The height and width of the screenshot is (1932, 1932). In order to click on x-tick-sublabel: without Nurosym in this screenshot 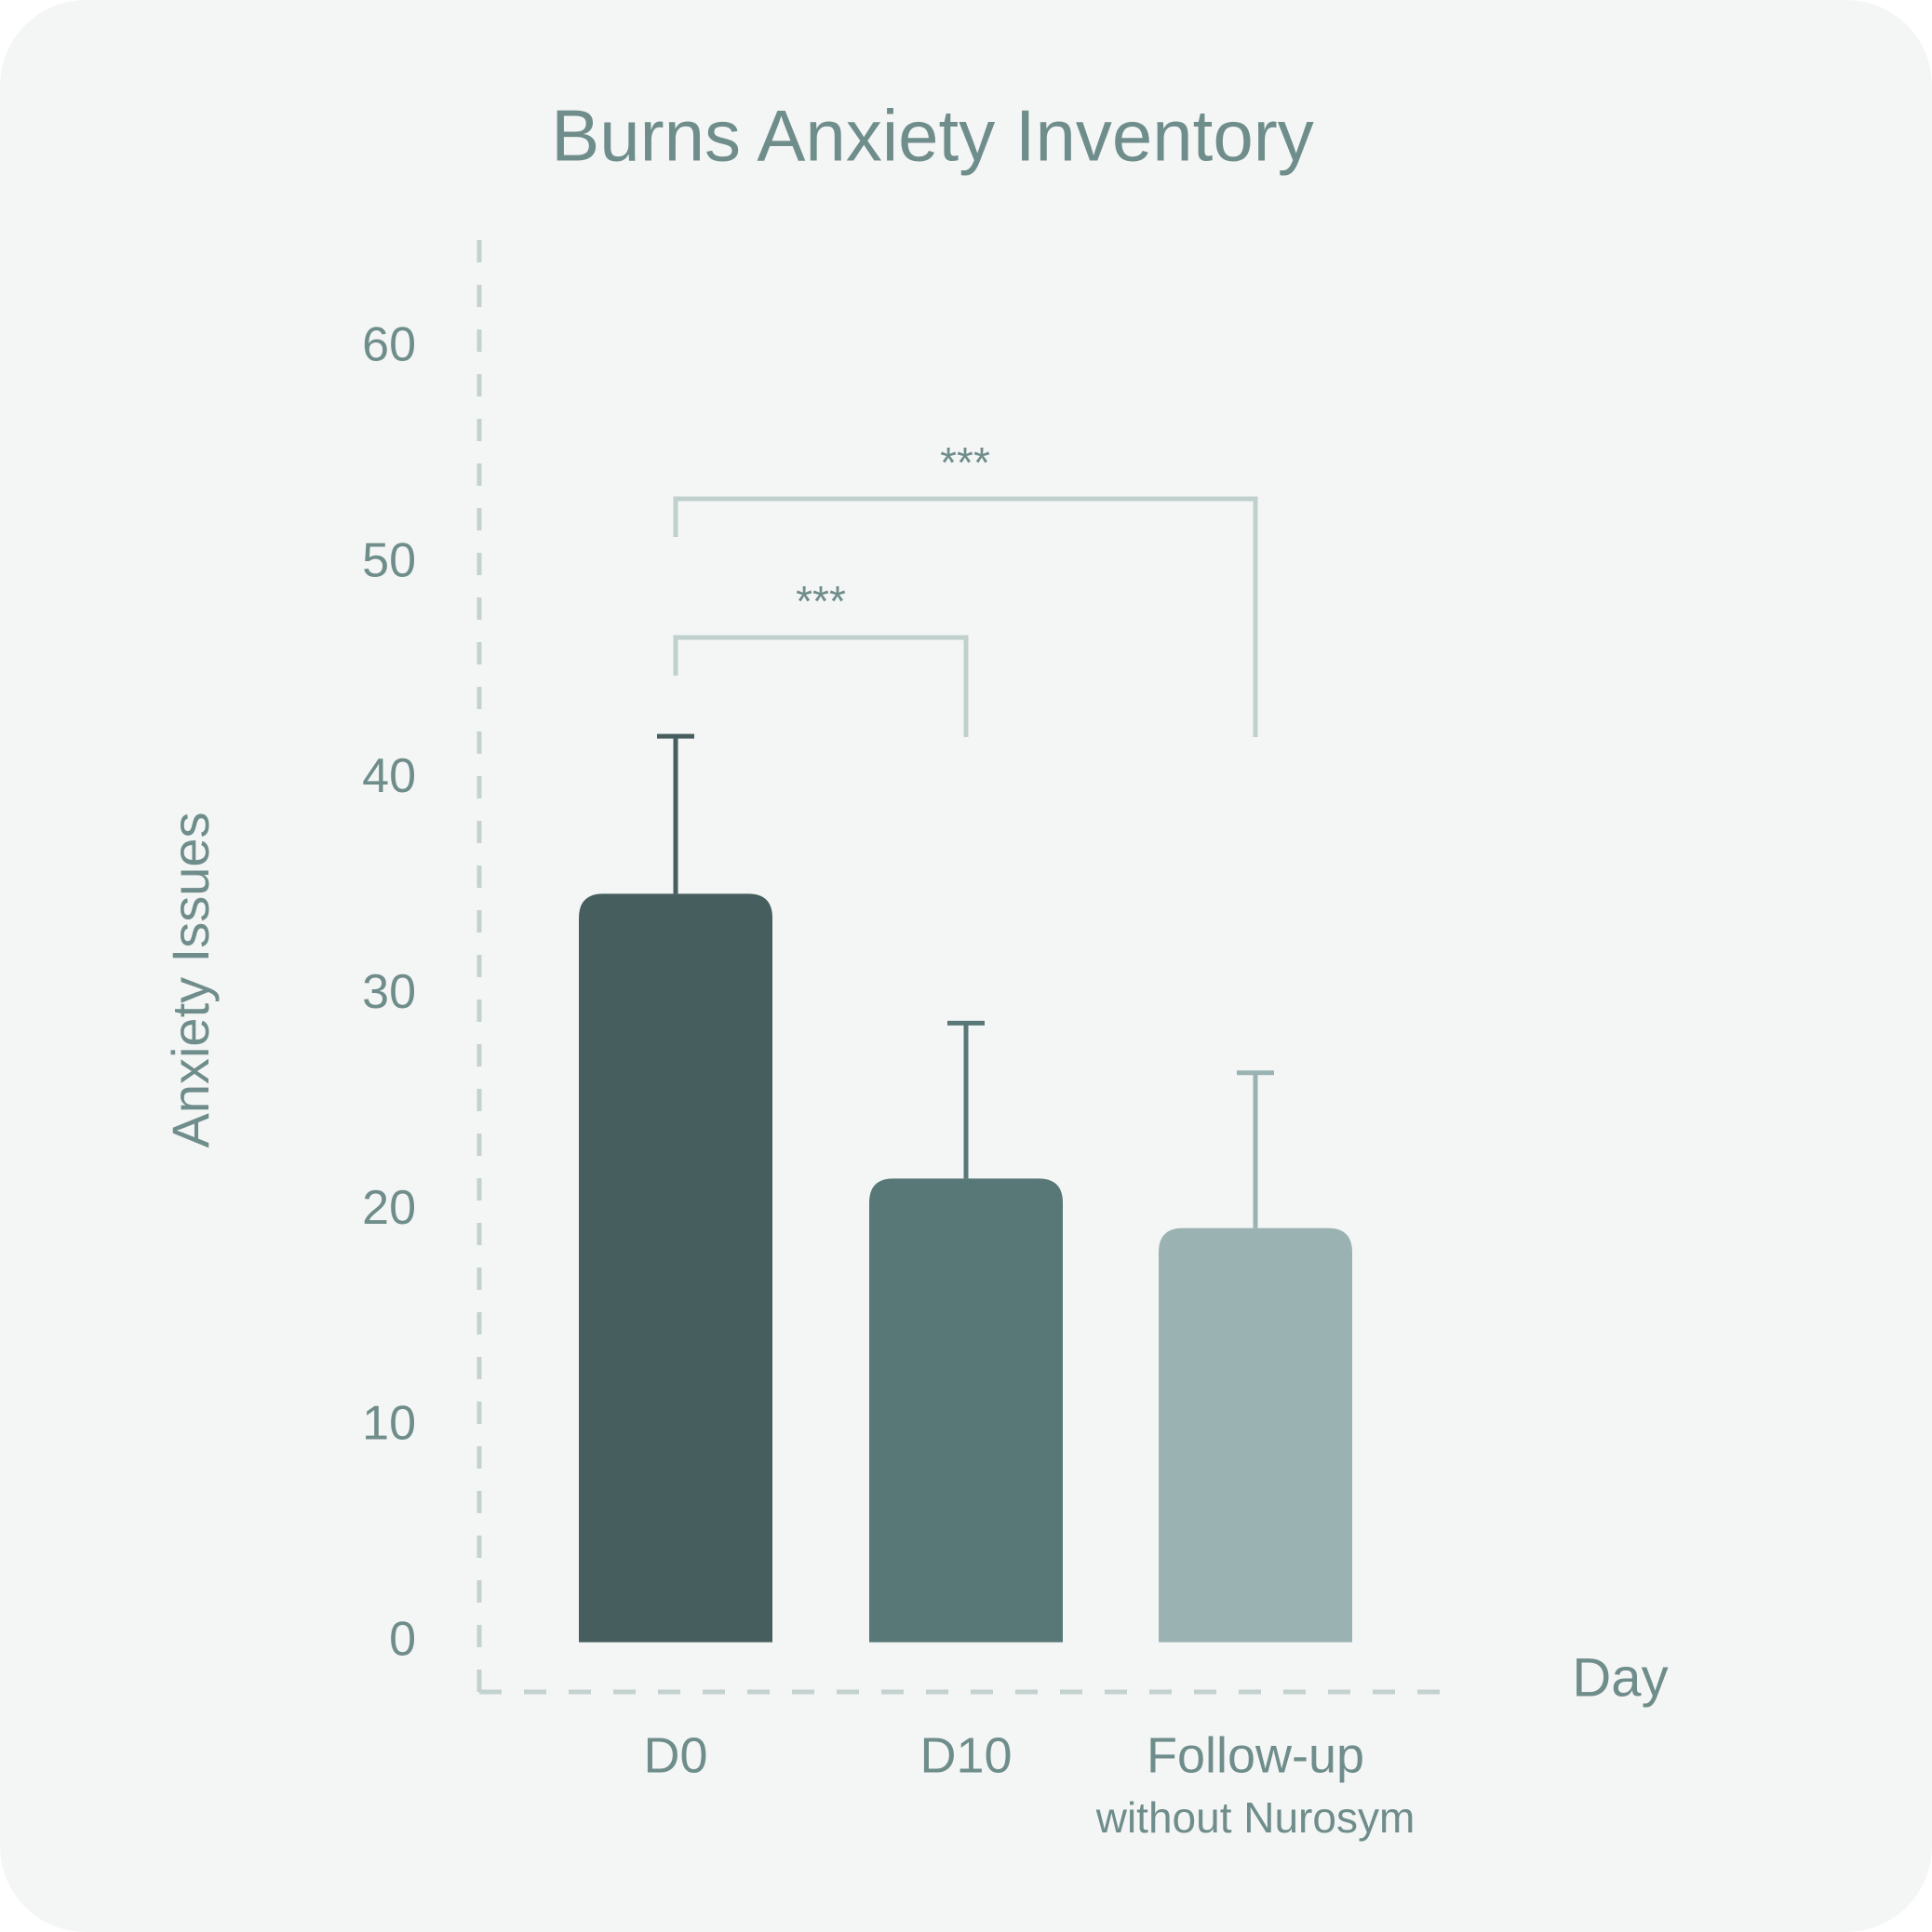, I will do `click(1255, 1817)`.